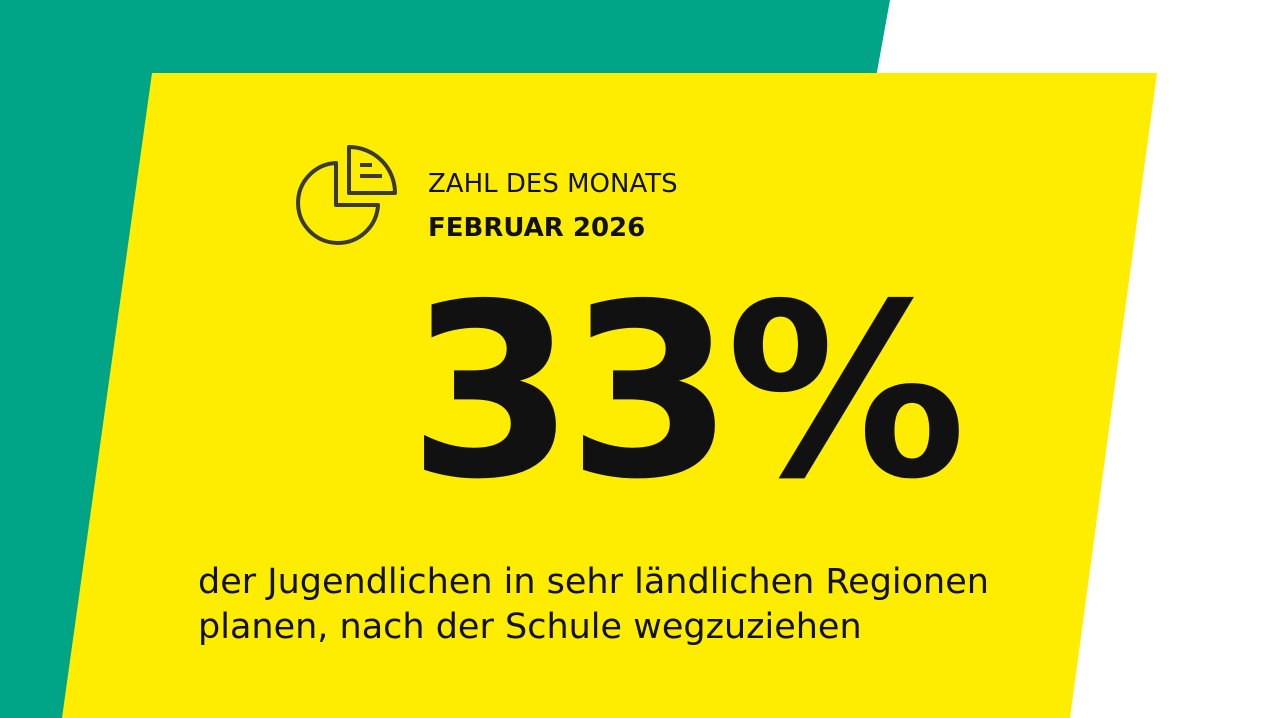 The image size is (1278, 718). What do you see at coordinates (372, 170) in the screenshot?
I see `pie-slice` at bounding box center [372, 170].